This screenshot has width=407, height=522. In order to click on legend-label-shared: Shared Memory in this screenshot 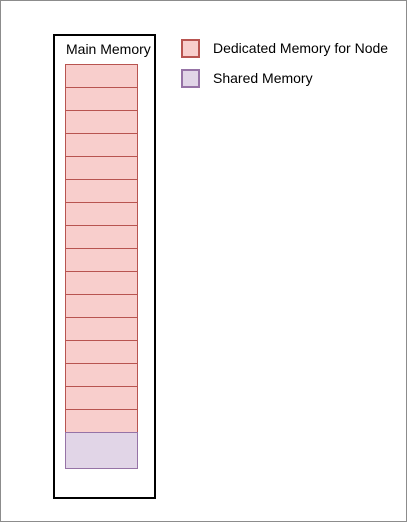, I will do `click(263, 78)`.